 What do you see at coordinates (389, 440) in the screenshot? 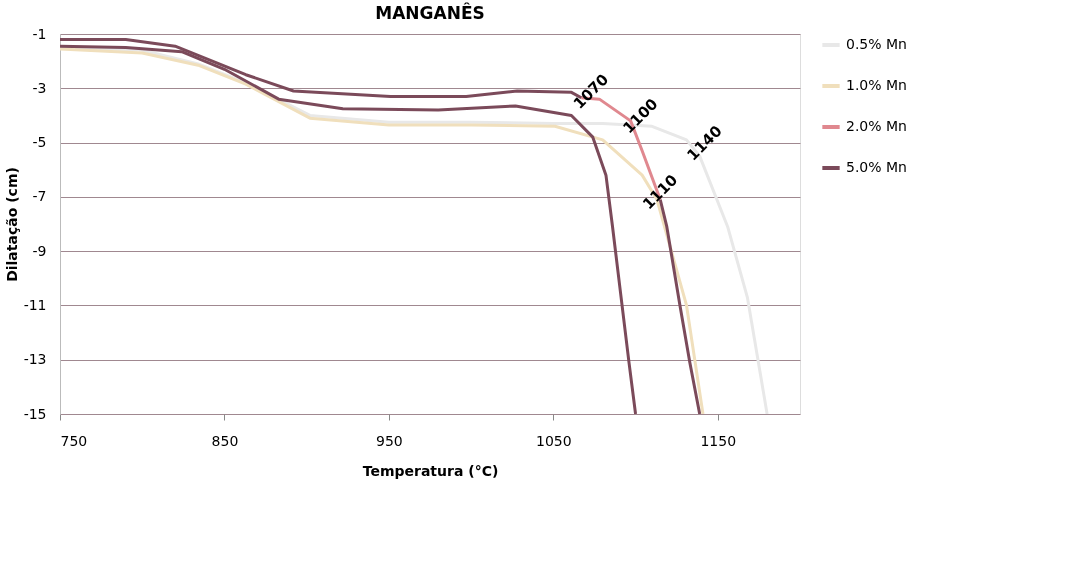
I see `x-tick-label: 950` at bounding box center [389, 440].